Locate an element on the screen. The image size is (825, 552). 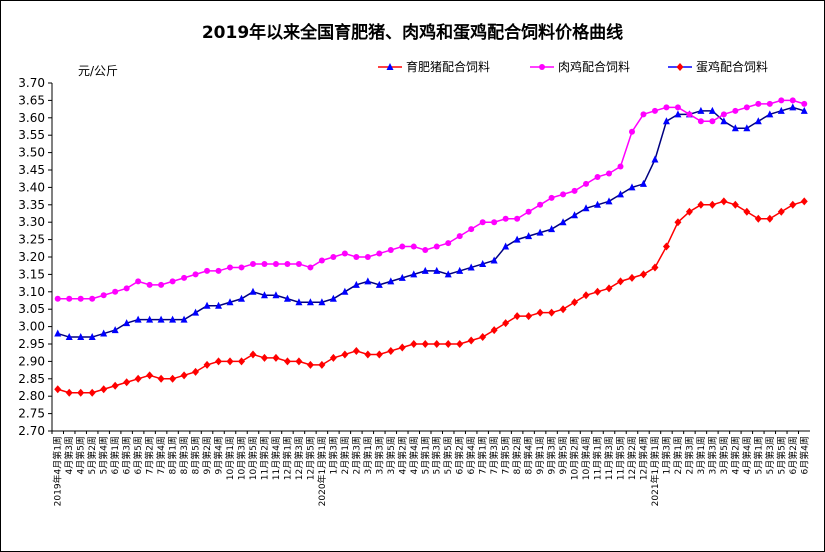
y-tick-label: 3.60 is located at coordinates (31, 118).